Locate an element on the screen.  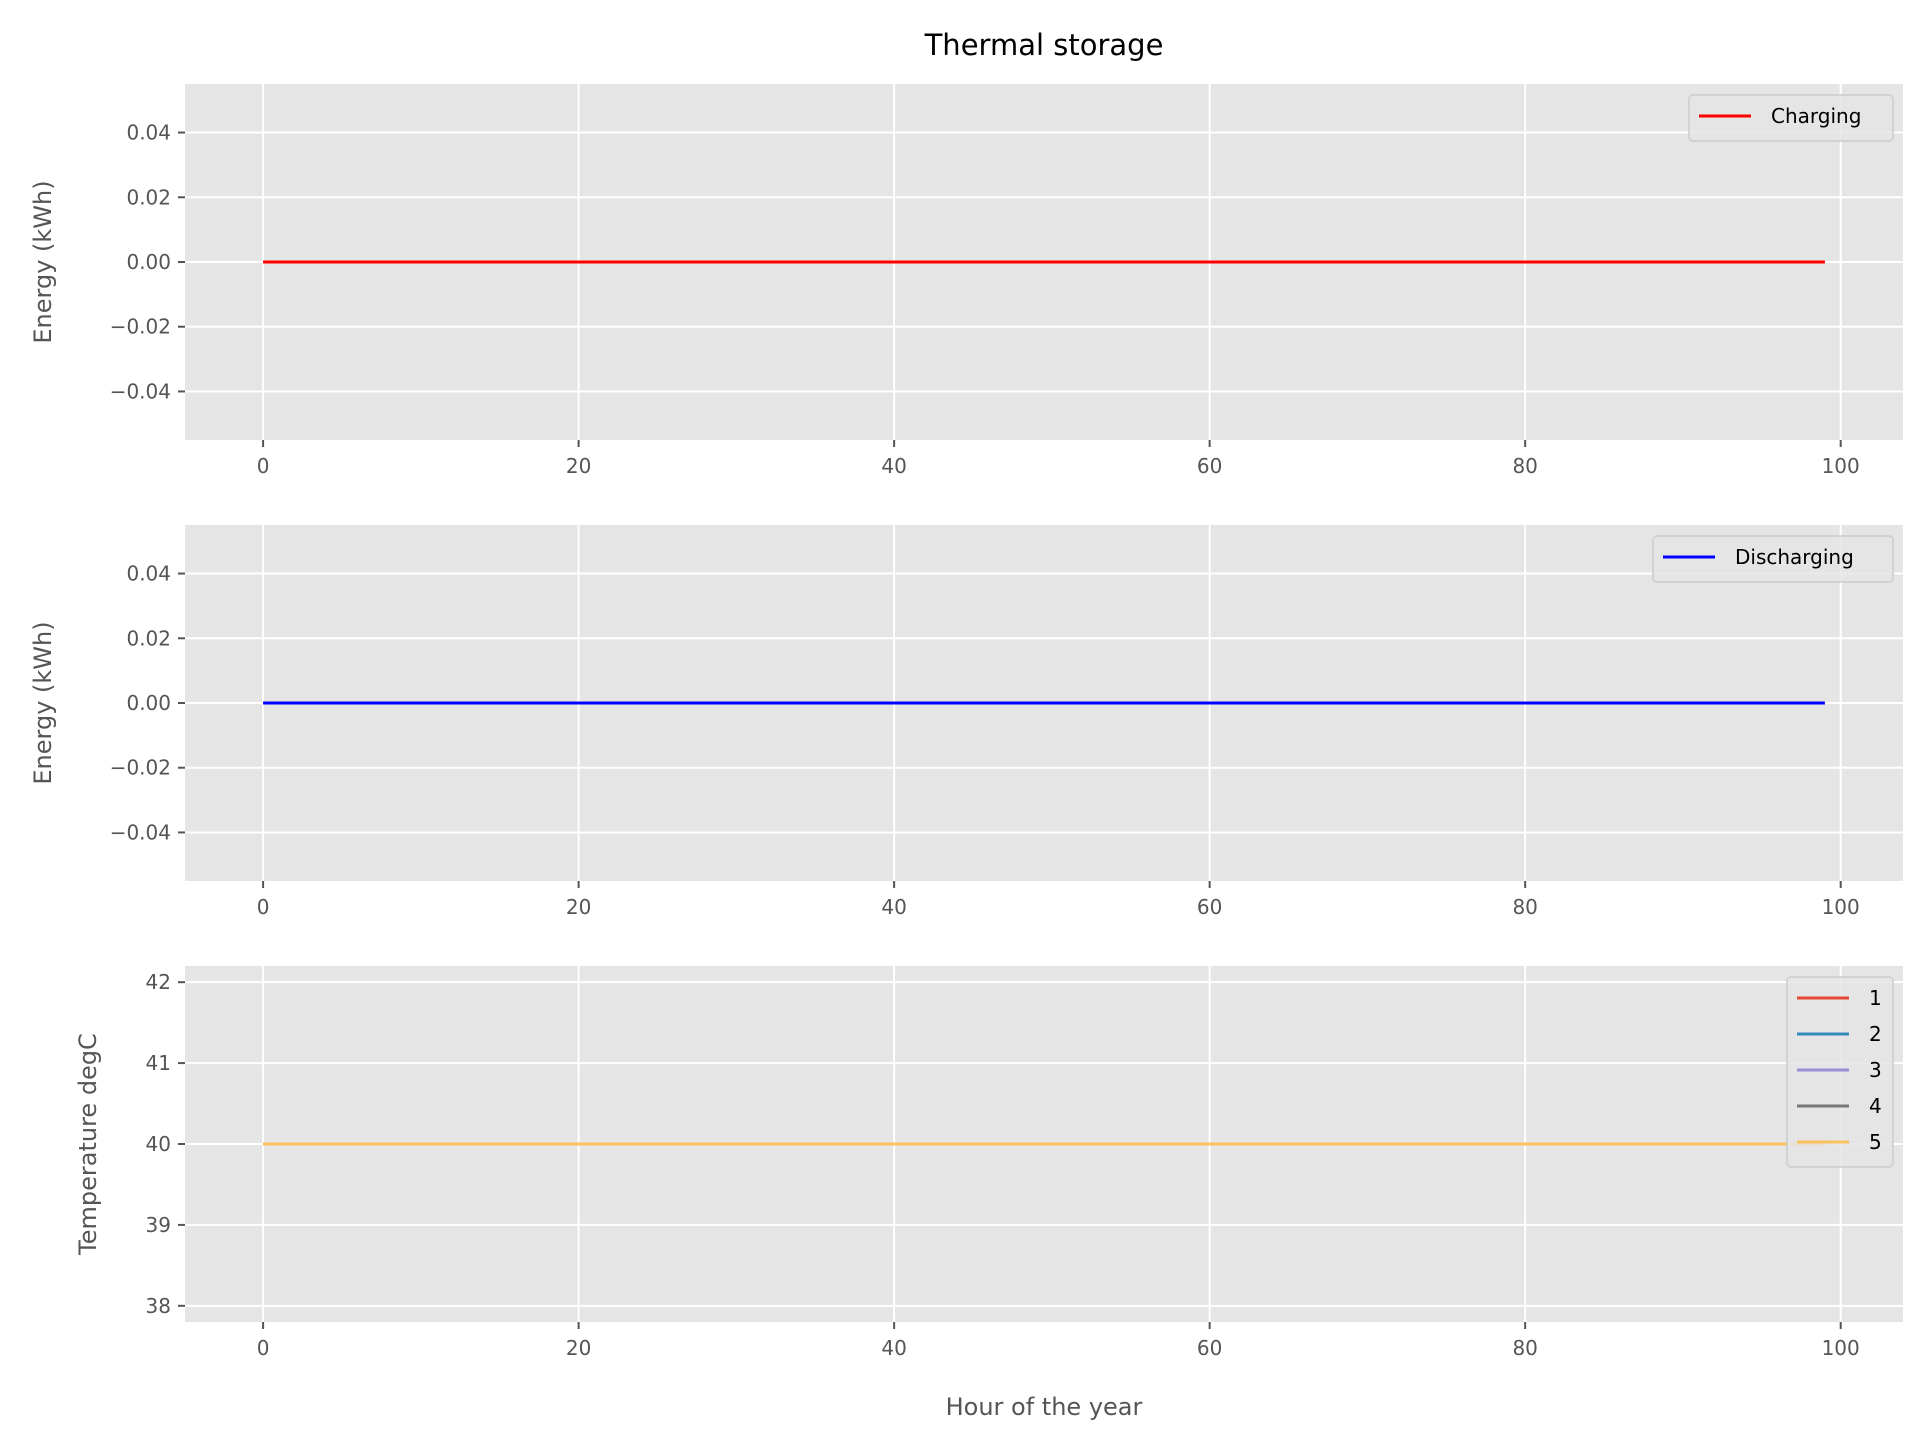
legend-label: 2 is located at coordinates (1875, 1034).